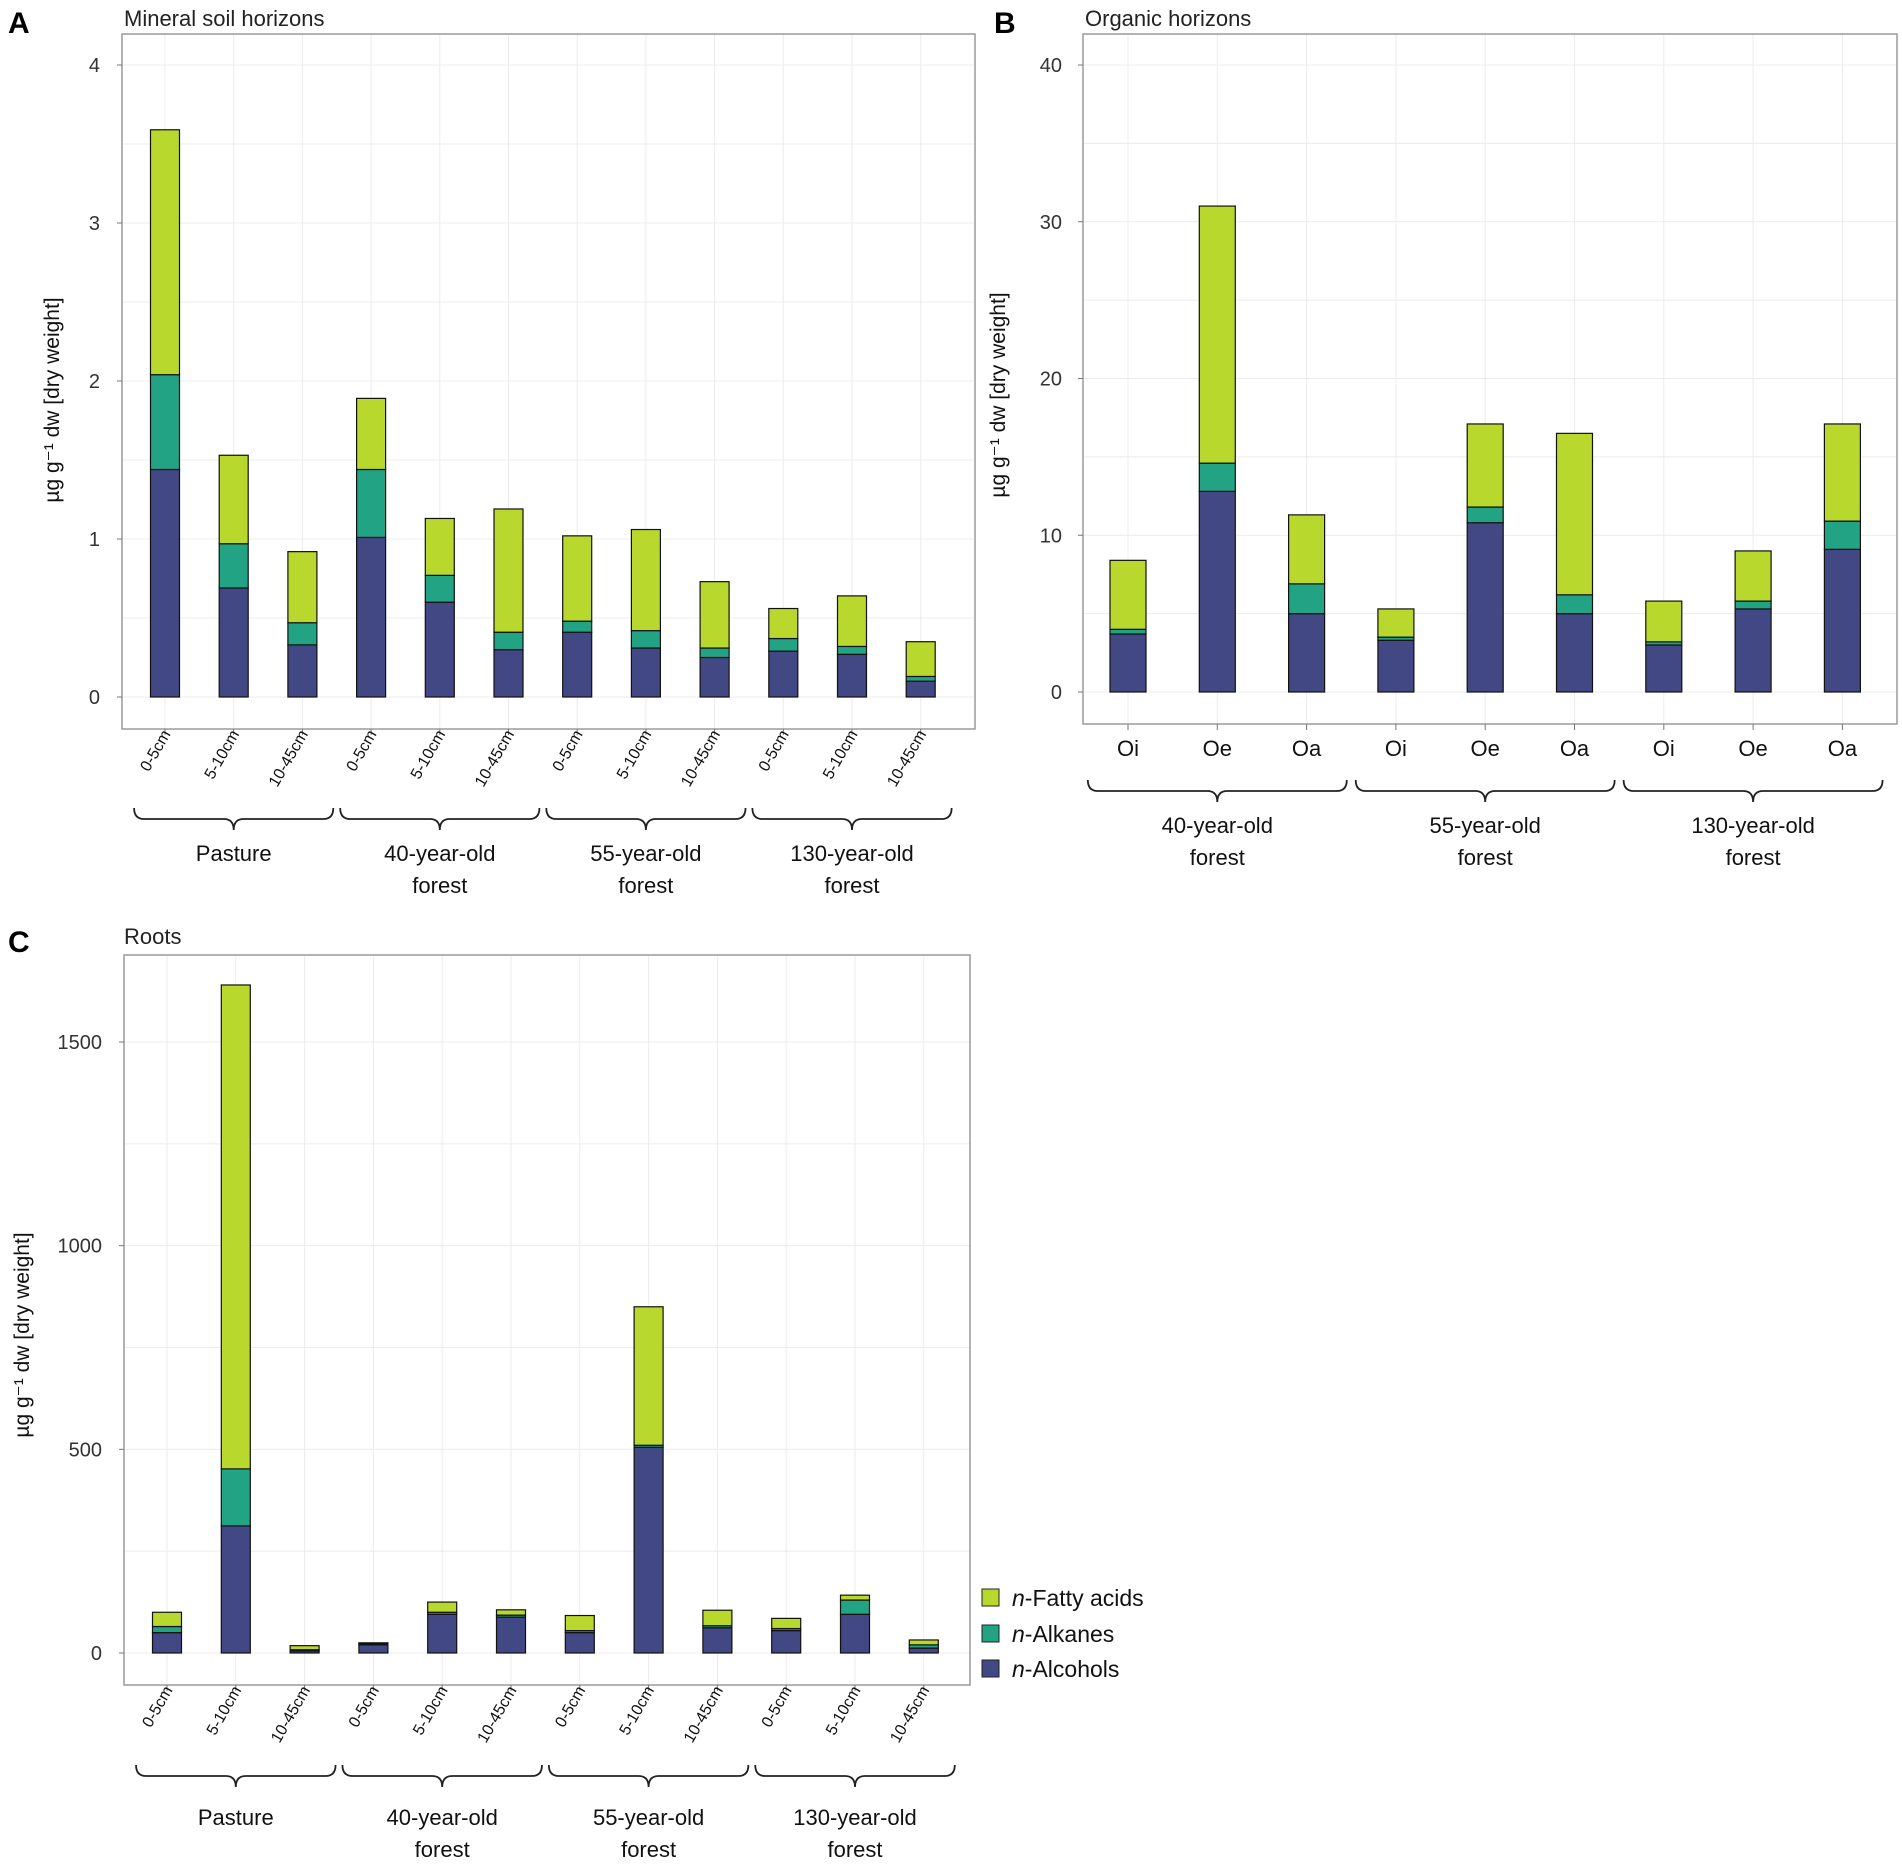  What do you see at coordinates (645, 853) in the screenshot?
I see `panel-a-group-label: 55-year-old` at bounding box center [645, 853].